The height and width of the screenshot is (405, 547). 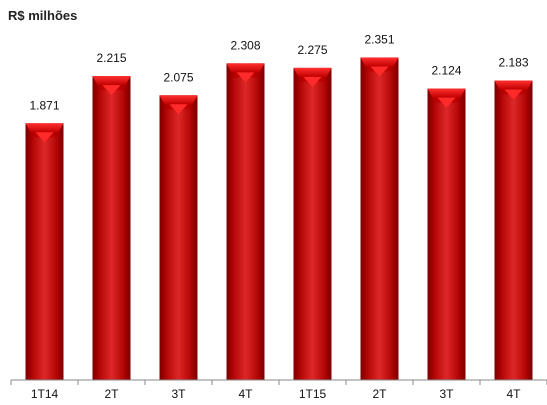 I want to click on value-label: 2.124, so click(x=446, y=71).